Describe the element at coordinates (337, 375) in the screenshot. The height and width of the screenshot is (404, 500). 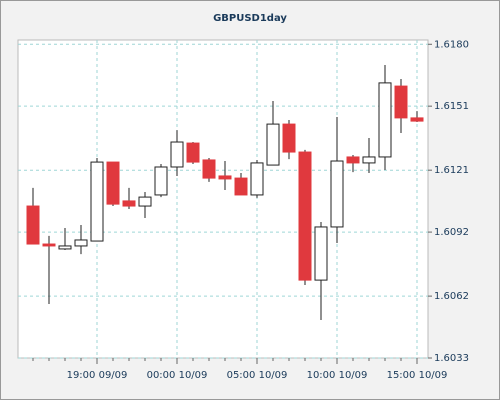
I see `x-tick-label: 10:00 10/09` at that location.